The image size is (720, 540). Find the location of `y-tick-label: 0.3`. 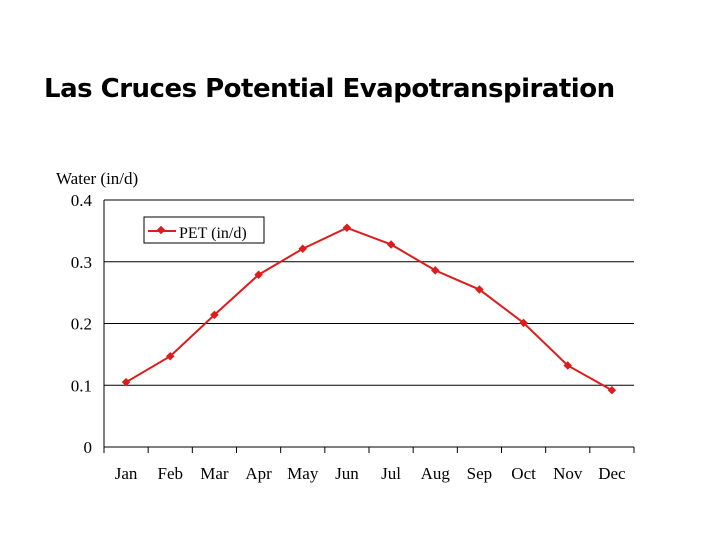

y-tick-label: 0.3 is located at coordinates (81, 262).